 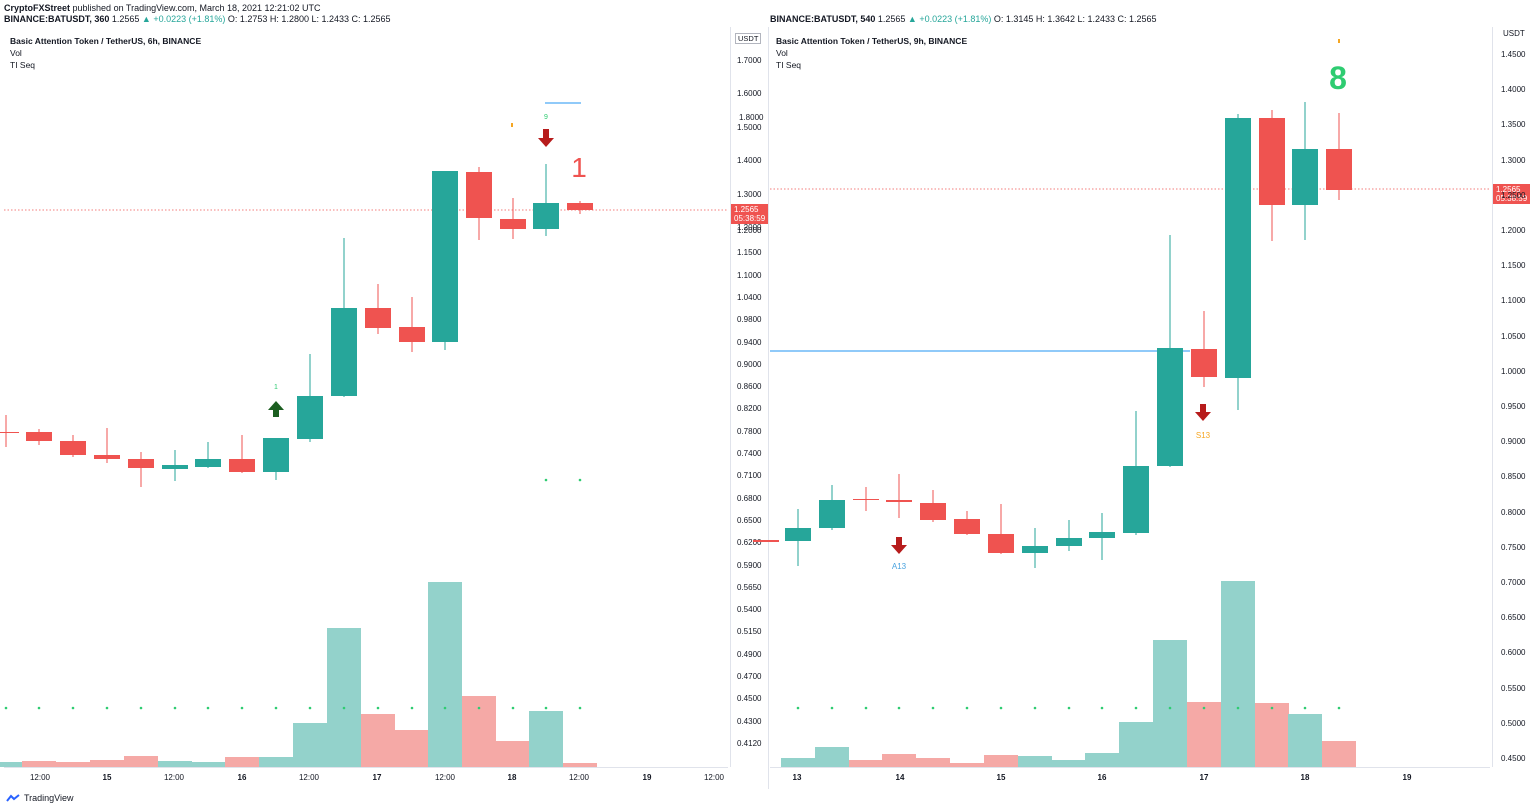 I want to click on time-axis-label: 16, so click(x=1102, y=777).